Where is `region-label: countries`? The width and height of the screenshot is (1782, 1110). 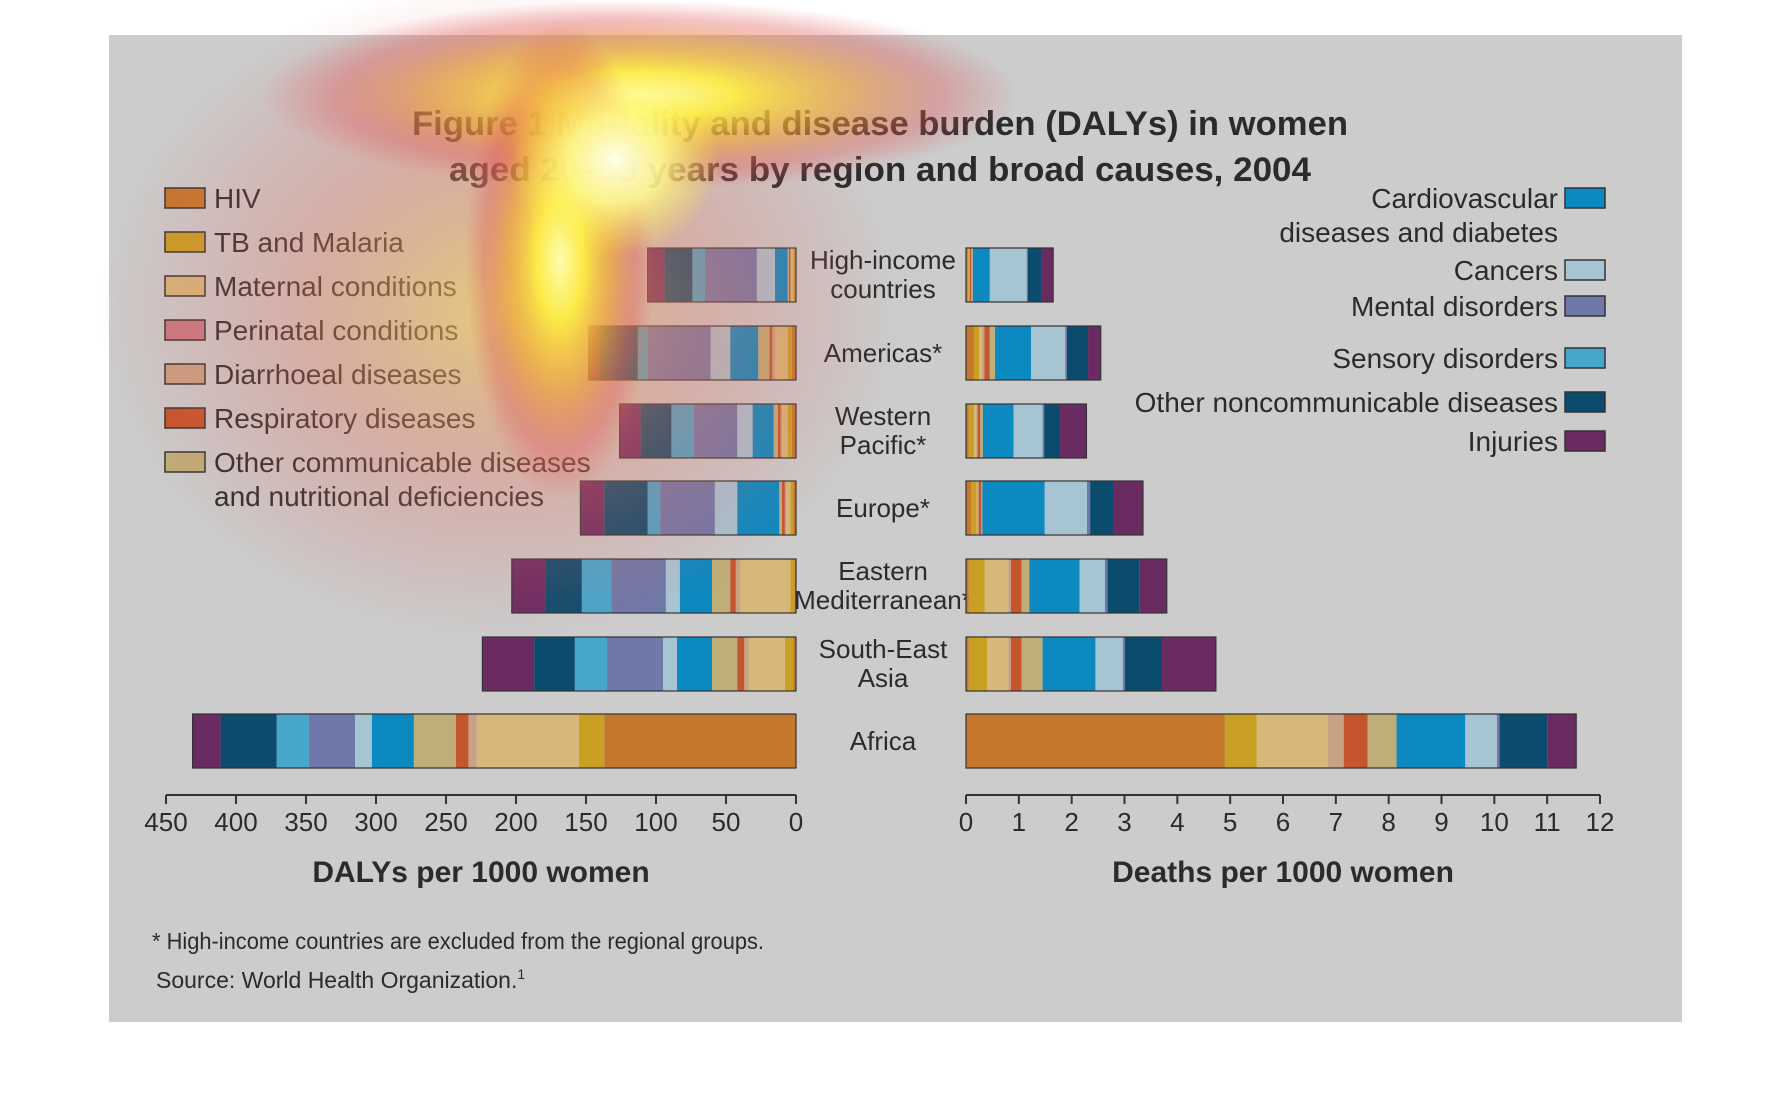 region-label: countries is located at coordinates (883, 289).